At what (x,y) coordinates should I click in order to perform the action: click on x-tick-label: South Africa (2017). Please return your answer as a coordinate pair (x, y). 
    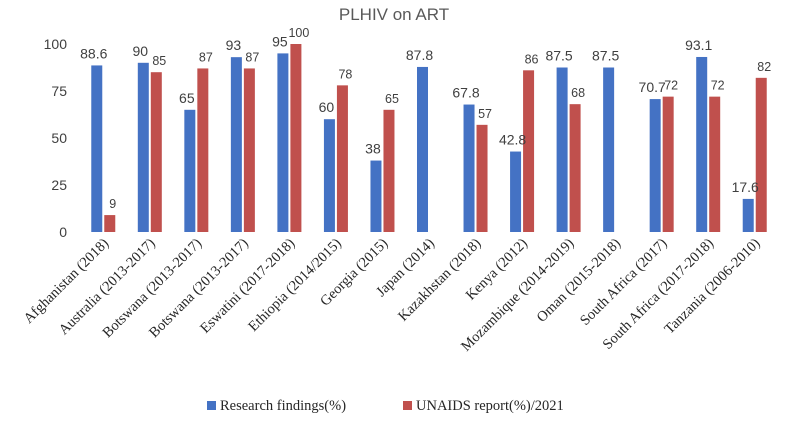
    Looking at the image, I should click on (623, 281).